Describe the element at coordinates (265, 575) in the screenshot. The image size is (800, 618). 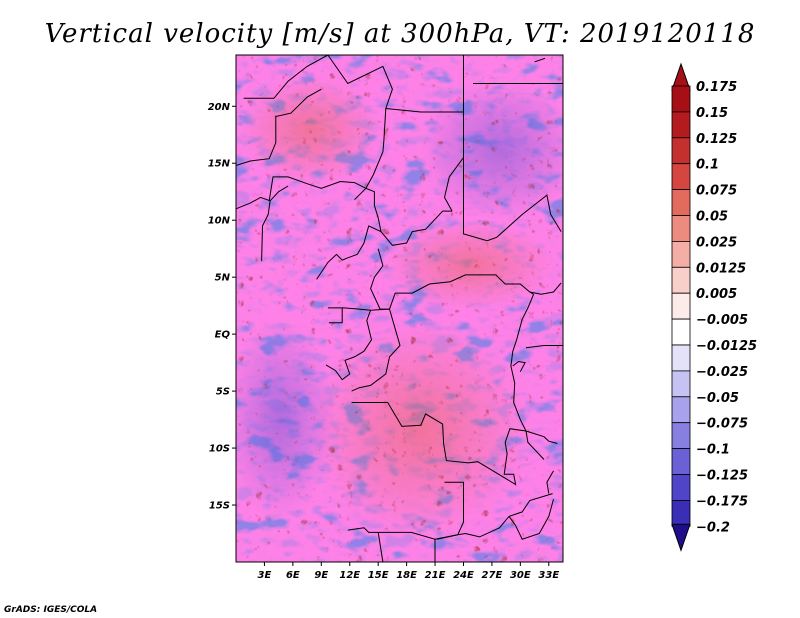
I see `lon-tick-label: 3E` at that location.